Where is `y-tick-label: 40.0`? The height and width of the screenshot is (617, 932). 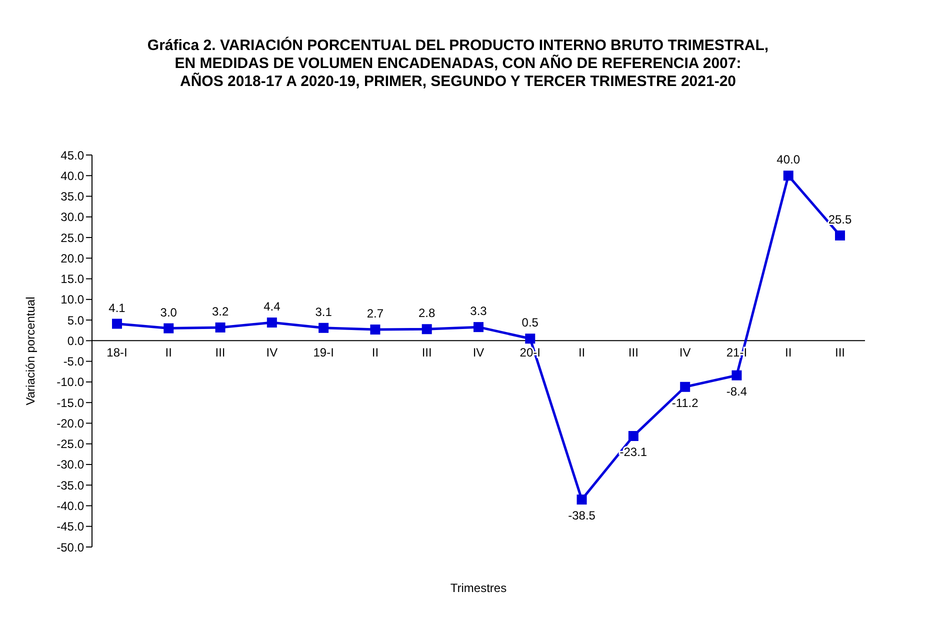 y-tick-label: 40.0 is located at coordinates (72, 175).